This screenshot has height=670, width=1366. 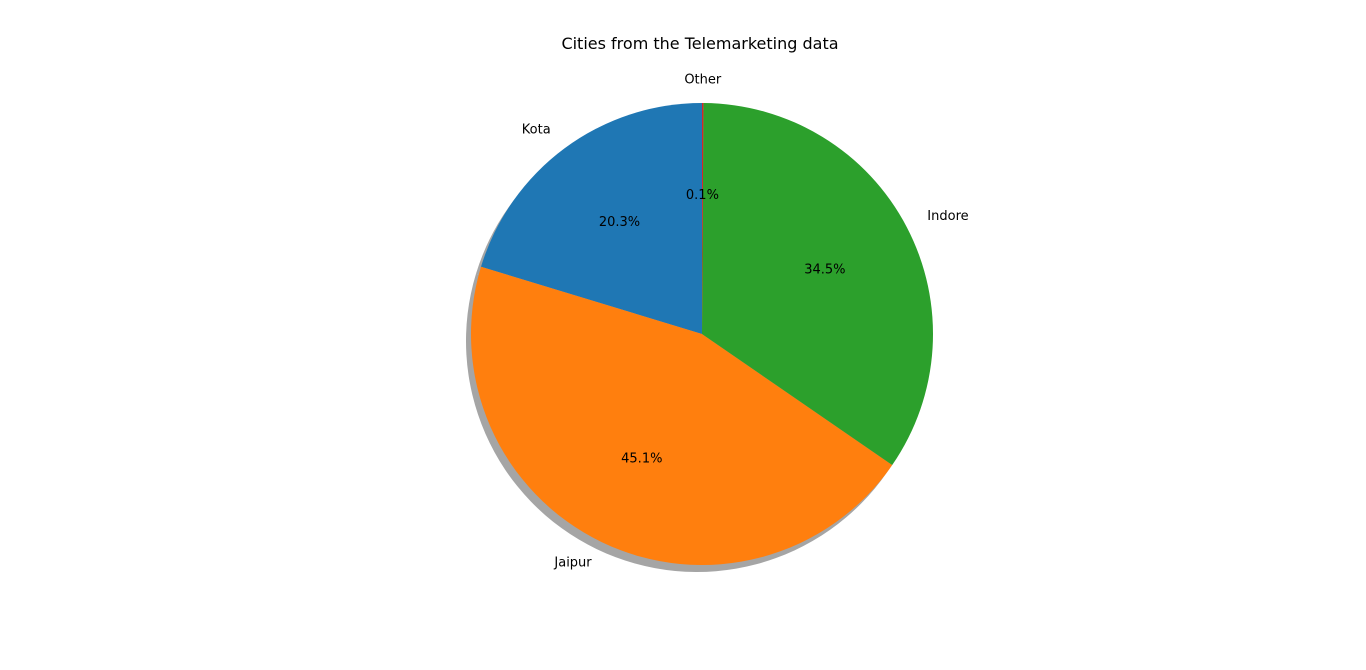 What do you see at coordinates (641, 458) in the screenshot?
I see `slice-percent-jaipur: 45.1%` at bounding box center [641, 458].